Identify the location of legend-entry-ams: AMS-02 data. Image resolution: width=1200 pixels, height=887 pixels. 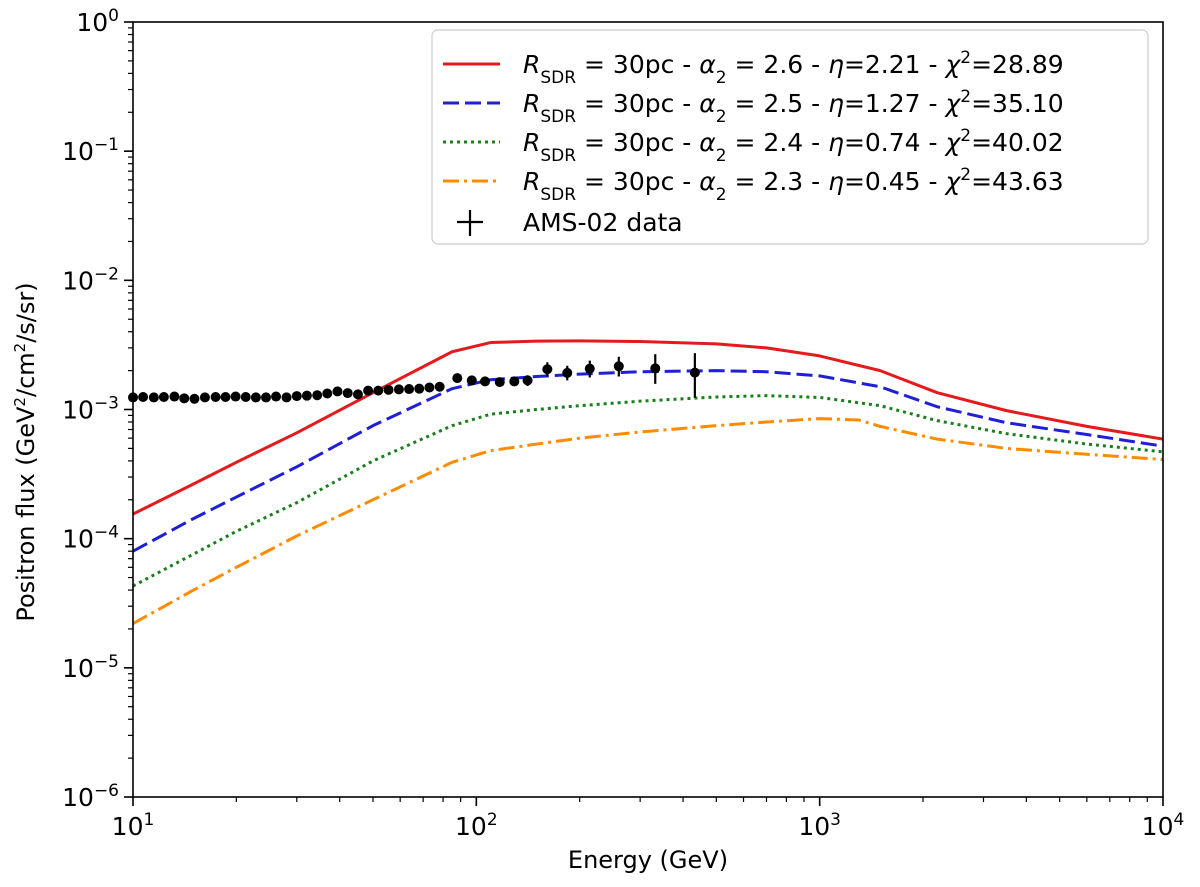
(570, 222).